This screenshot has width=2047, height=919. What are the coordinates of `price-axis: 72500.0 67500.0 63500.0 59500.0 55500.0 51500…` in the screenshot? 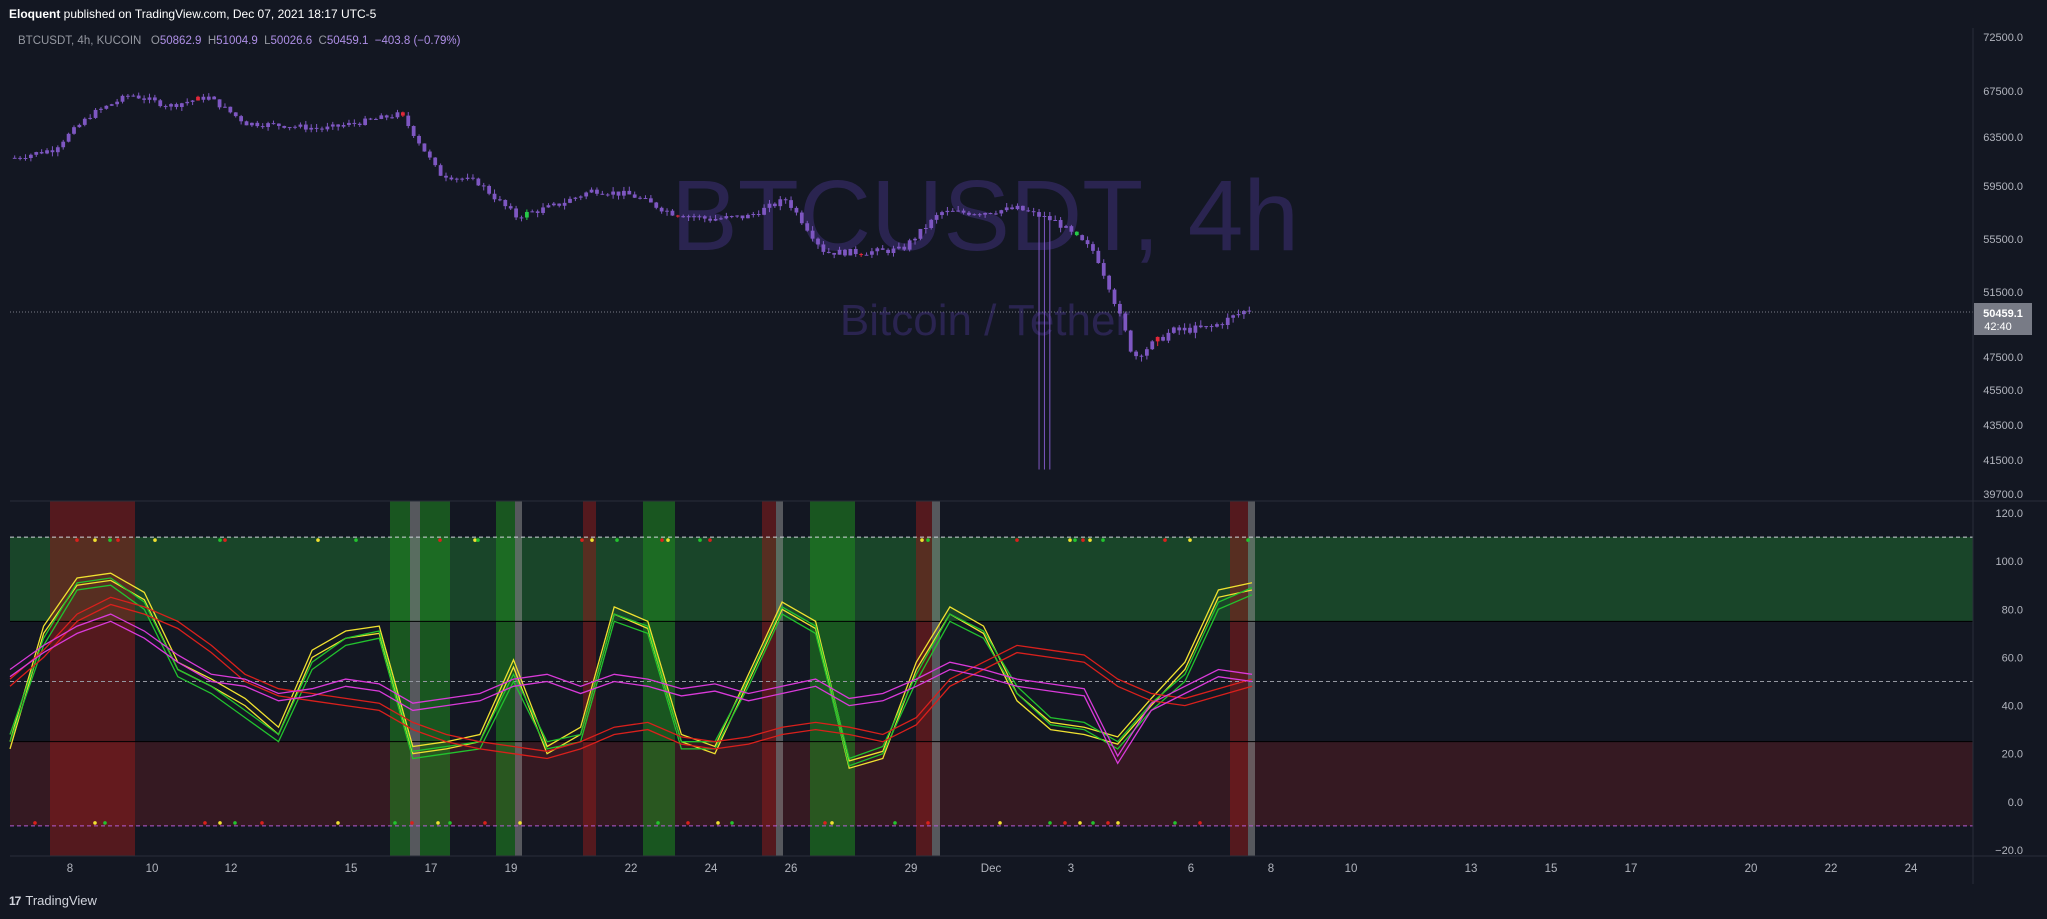 It's located at (2003, 266).